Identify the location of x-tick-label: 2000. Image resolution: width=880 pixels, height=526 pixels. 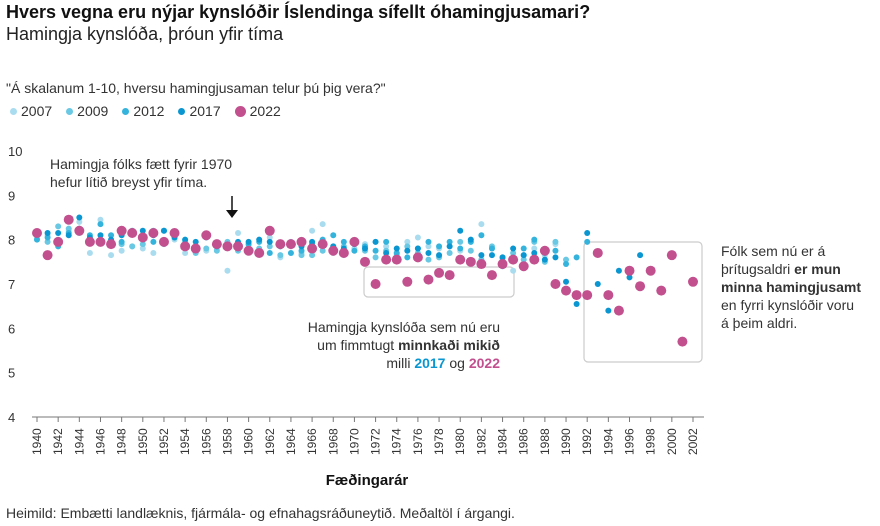
(672, 441).